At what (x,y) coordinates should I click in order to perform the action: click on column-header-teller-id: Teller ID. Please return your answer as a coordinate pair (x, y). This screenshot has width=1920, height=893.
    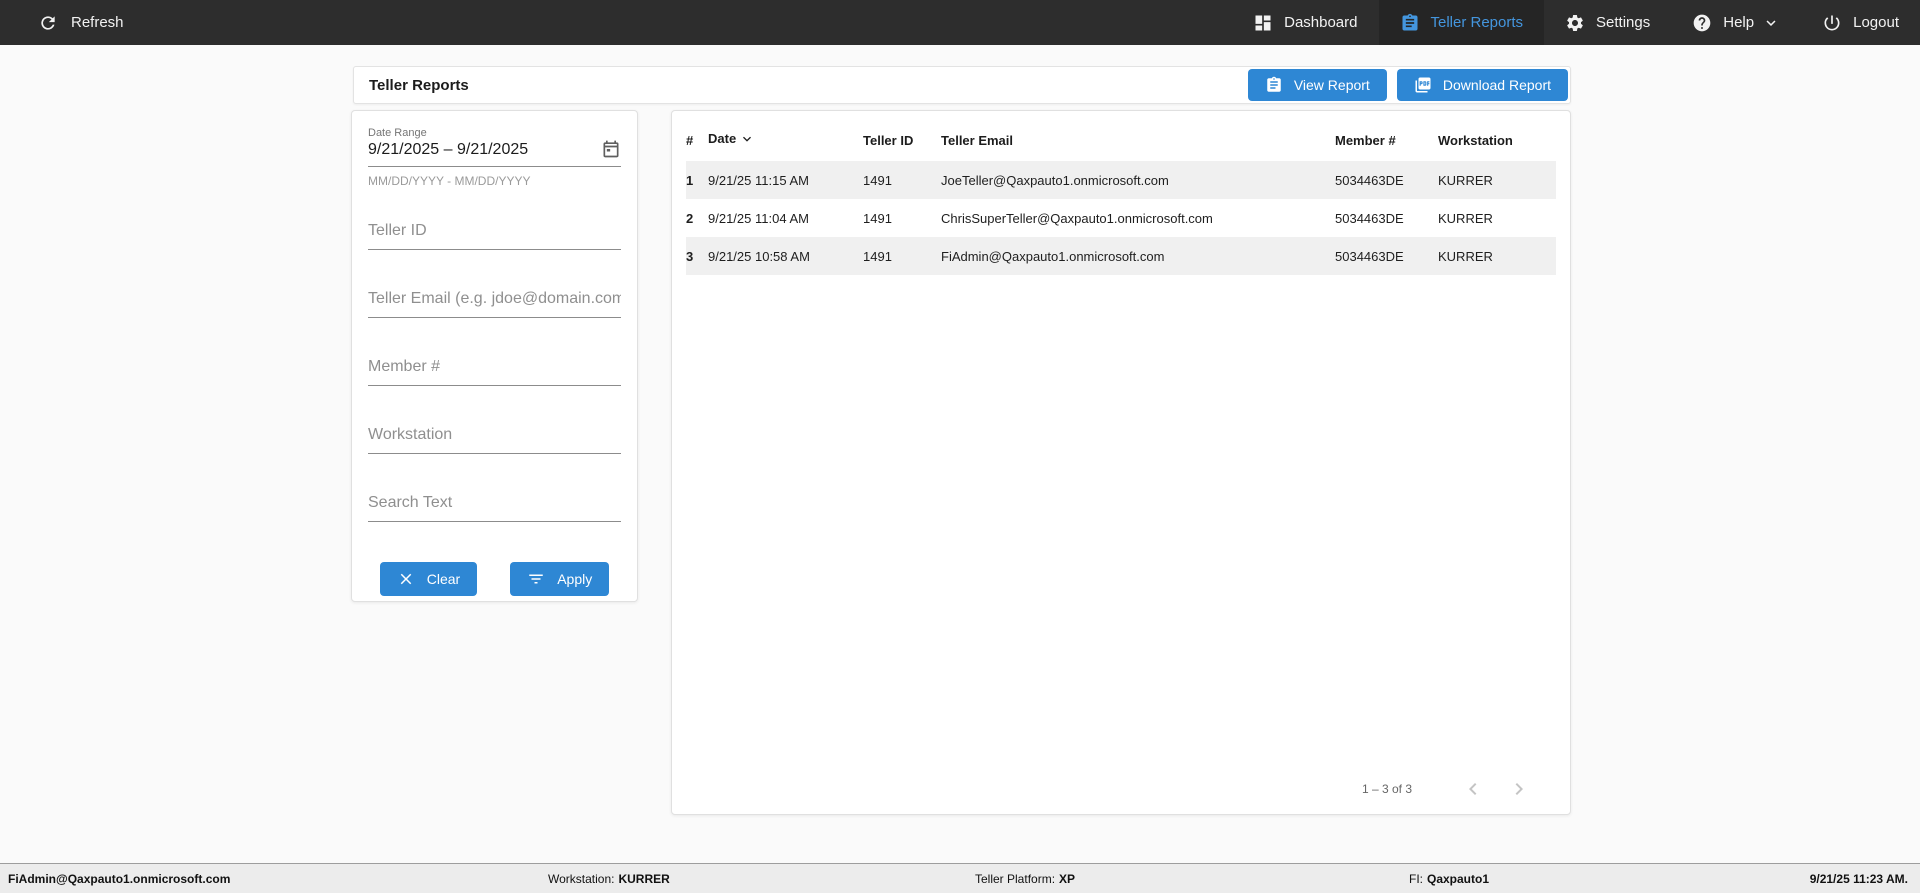
    Looking at the image, I should click on (888, 140).